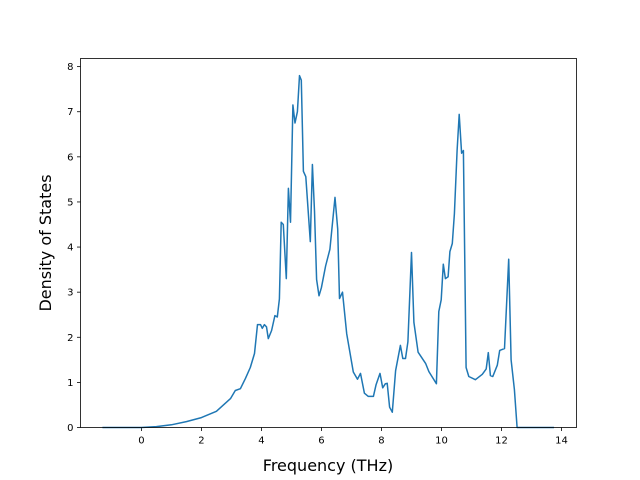 This screenshot has height=480, width=640. What do you see at coordinates (70, 248) in the screenshot?
I see `y-tick-label: 4` at bounding box center [70, 248].